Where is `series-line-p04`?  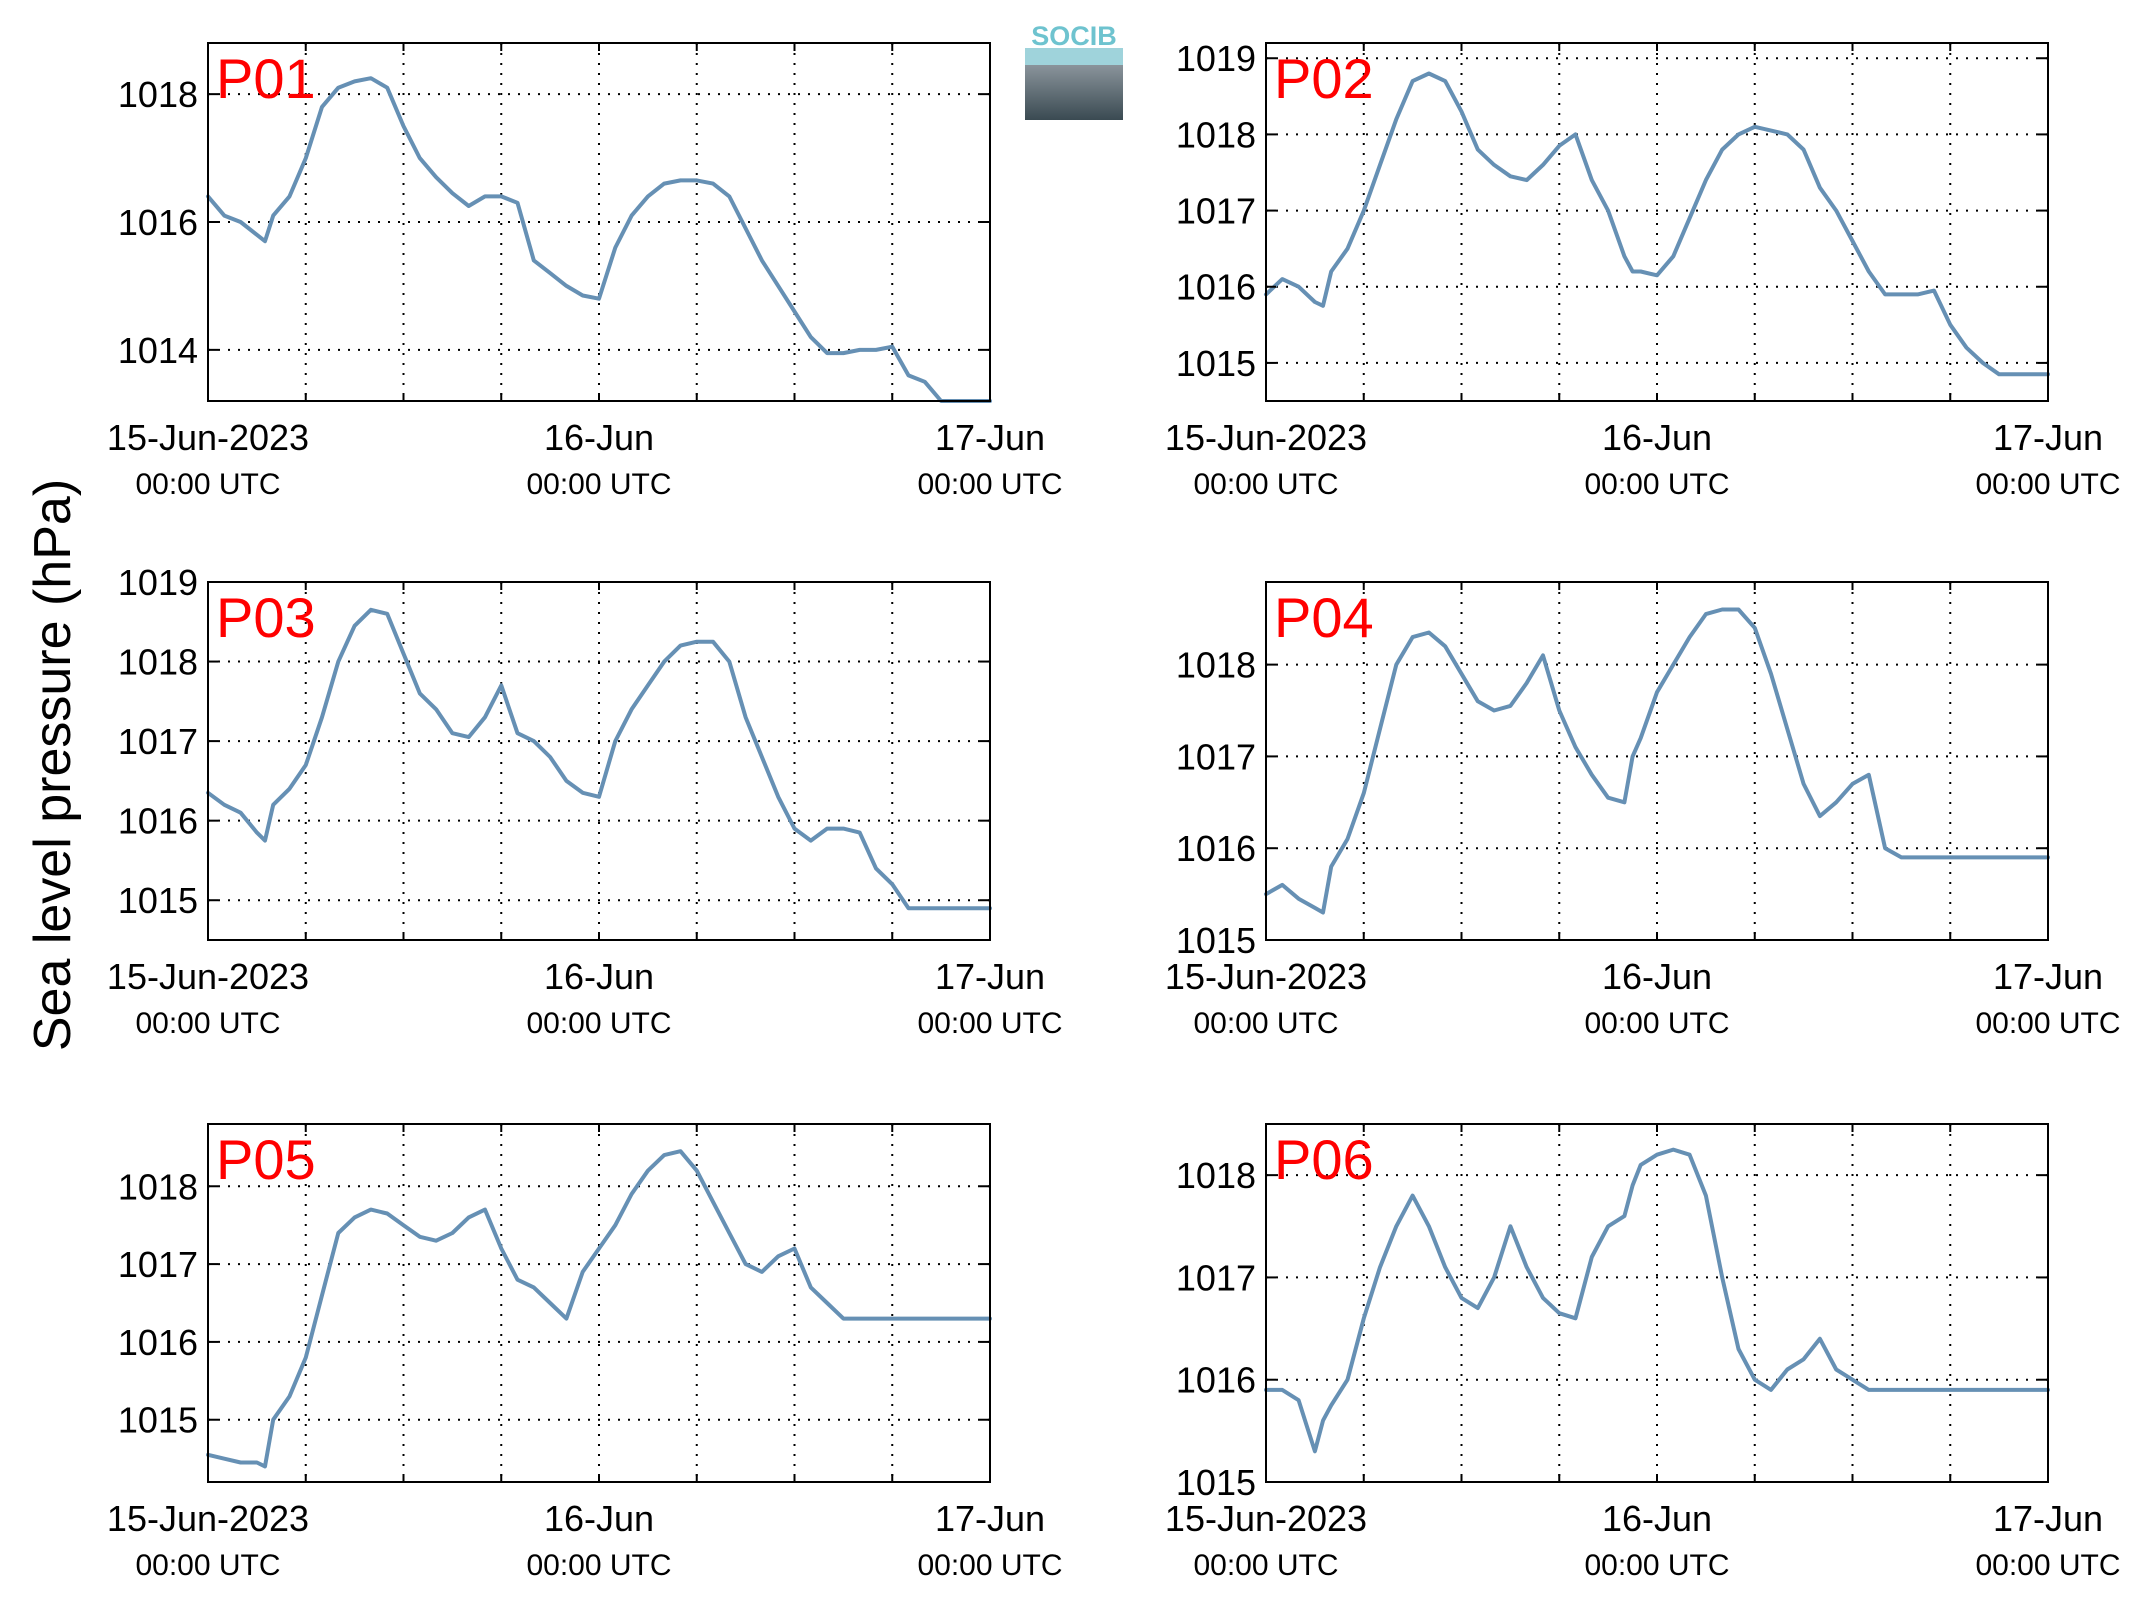 series-line-p04 is located at coordinates (1657, 761).